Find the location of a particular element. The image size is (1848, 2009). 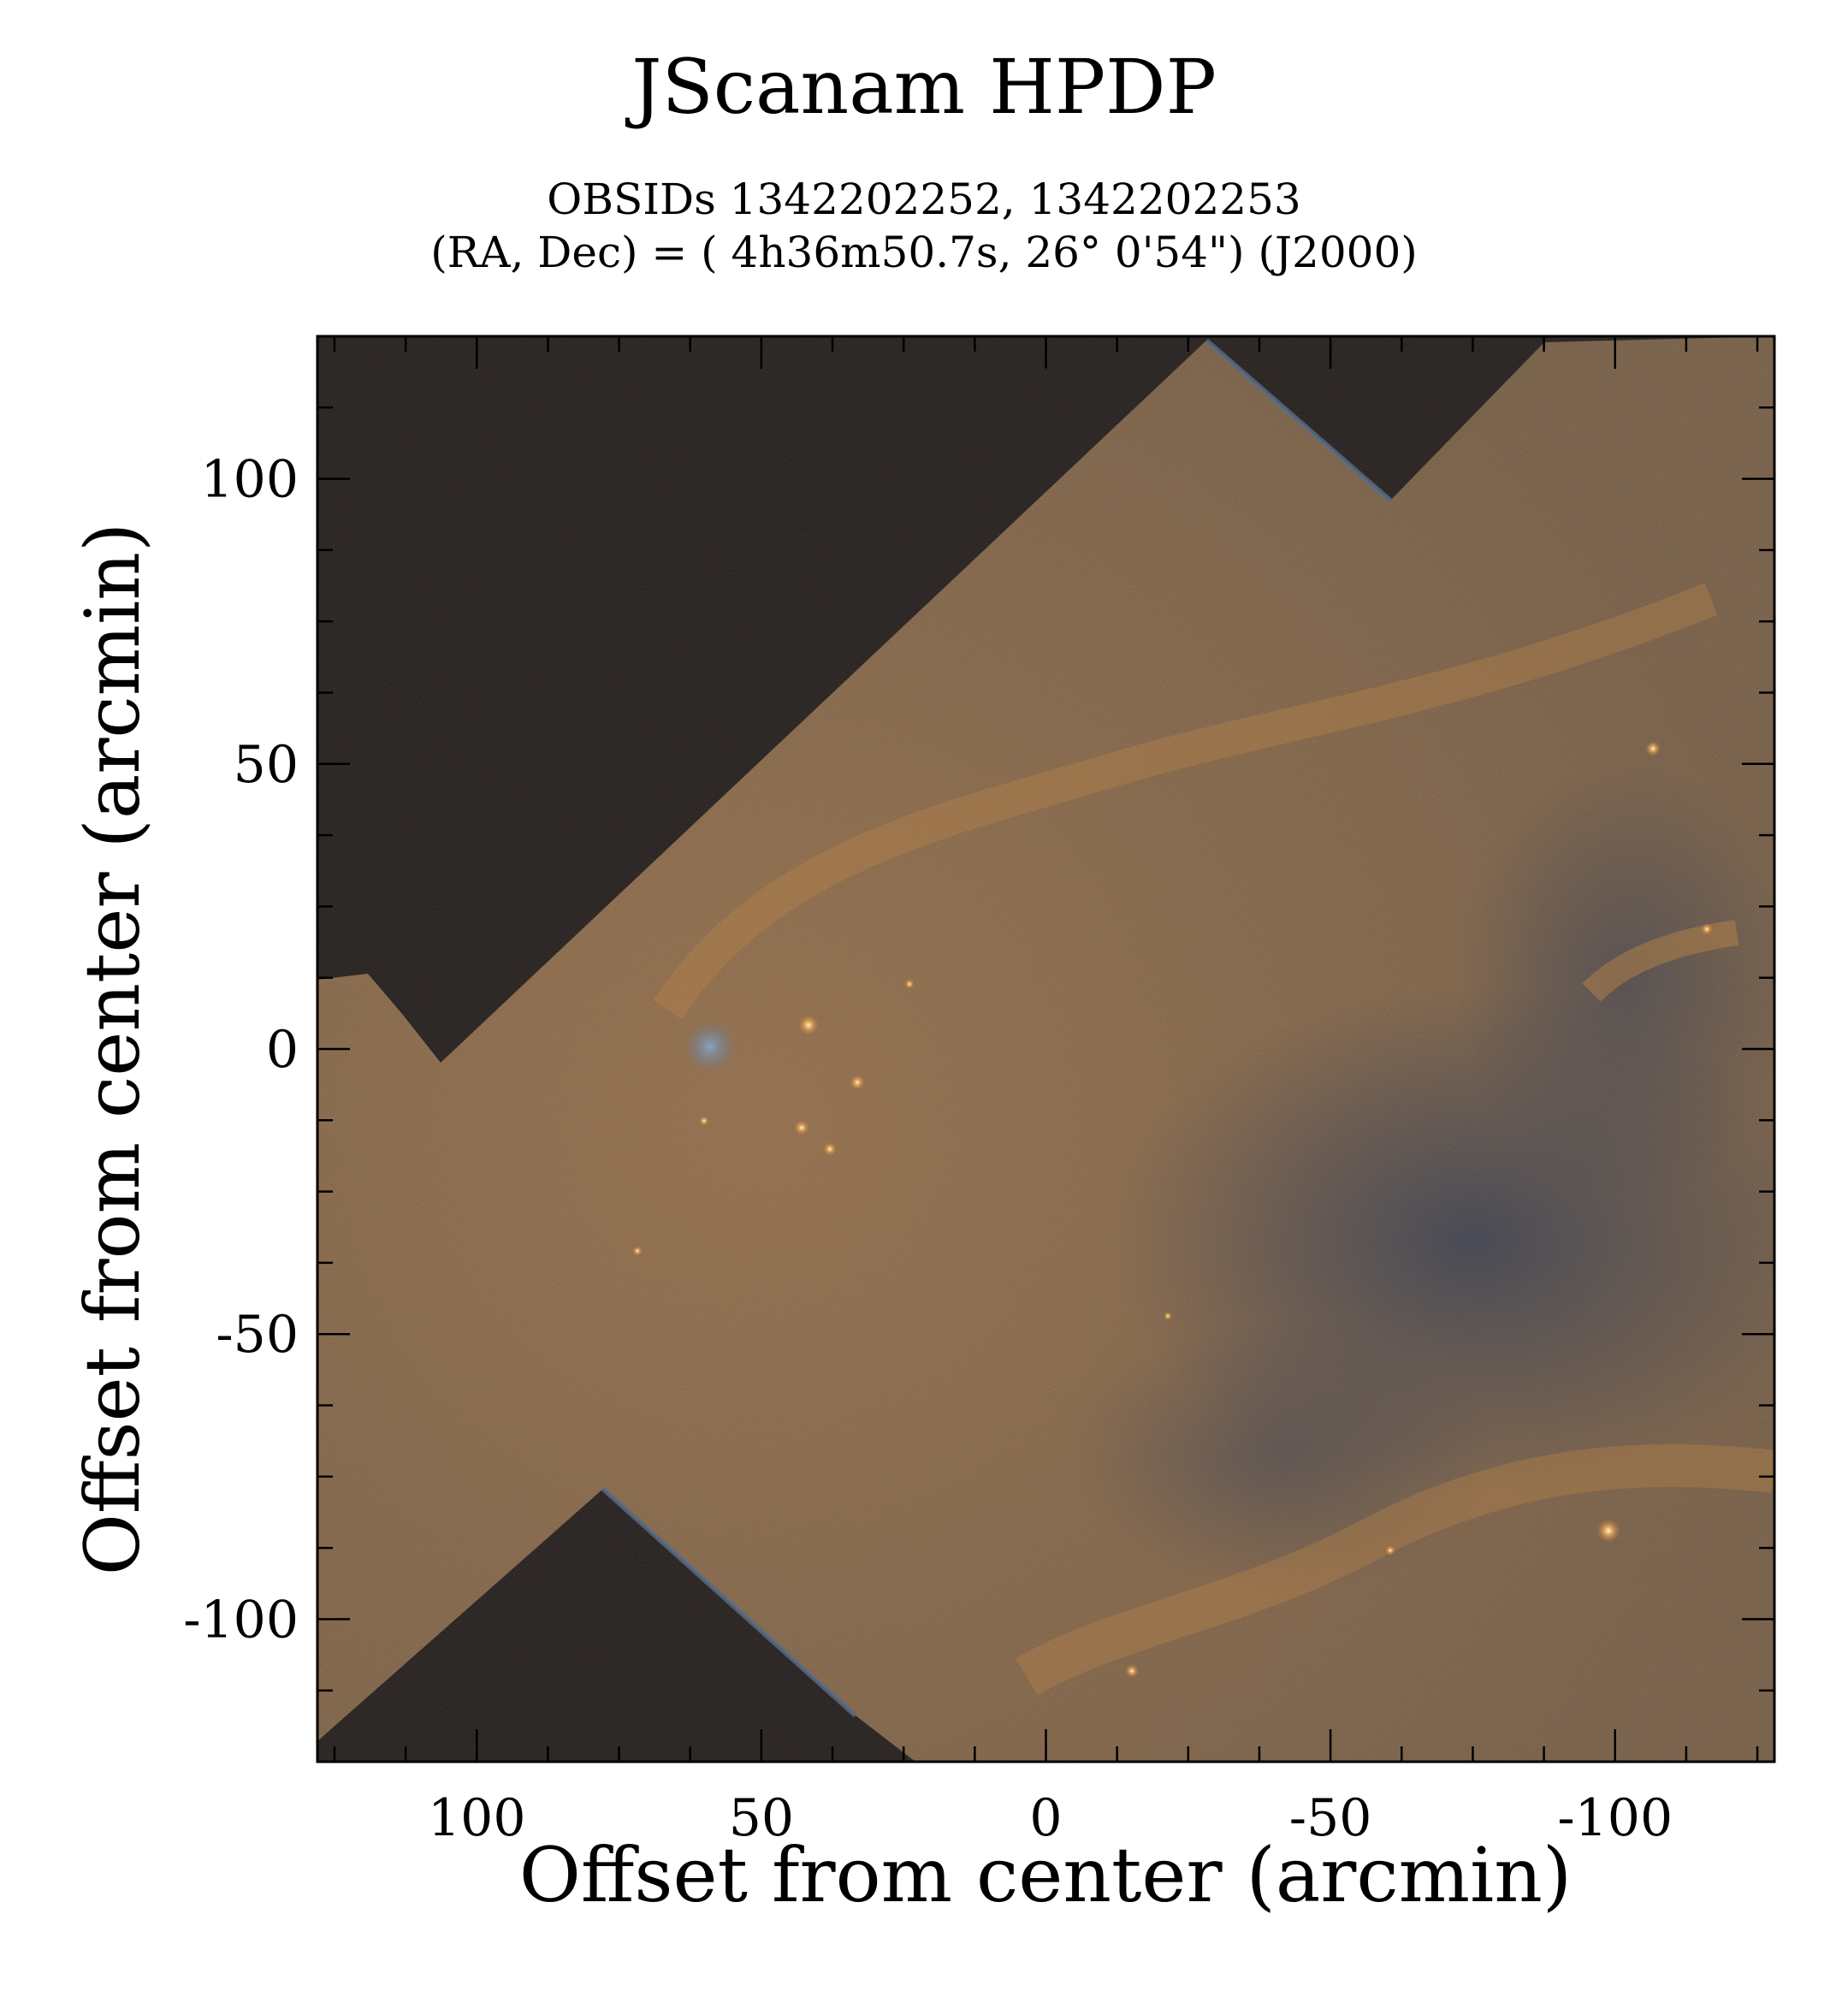

y-tick-label: -50 is located at coordinates (257, 1335).